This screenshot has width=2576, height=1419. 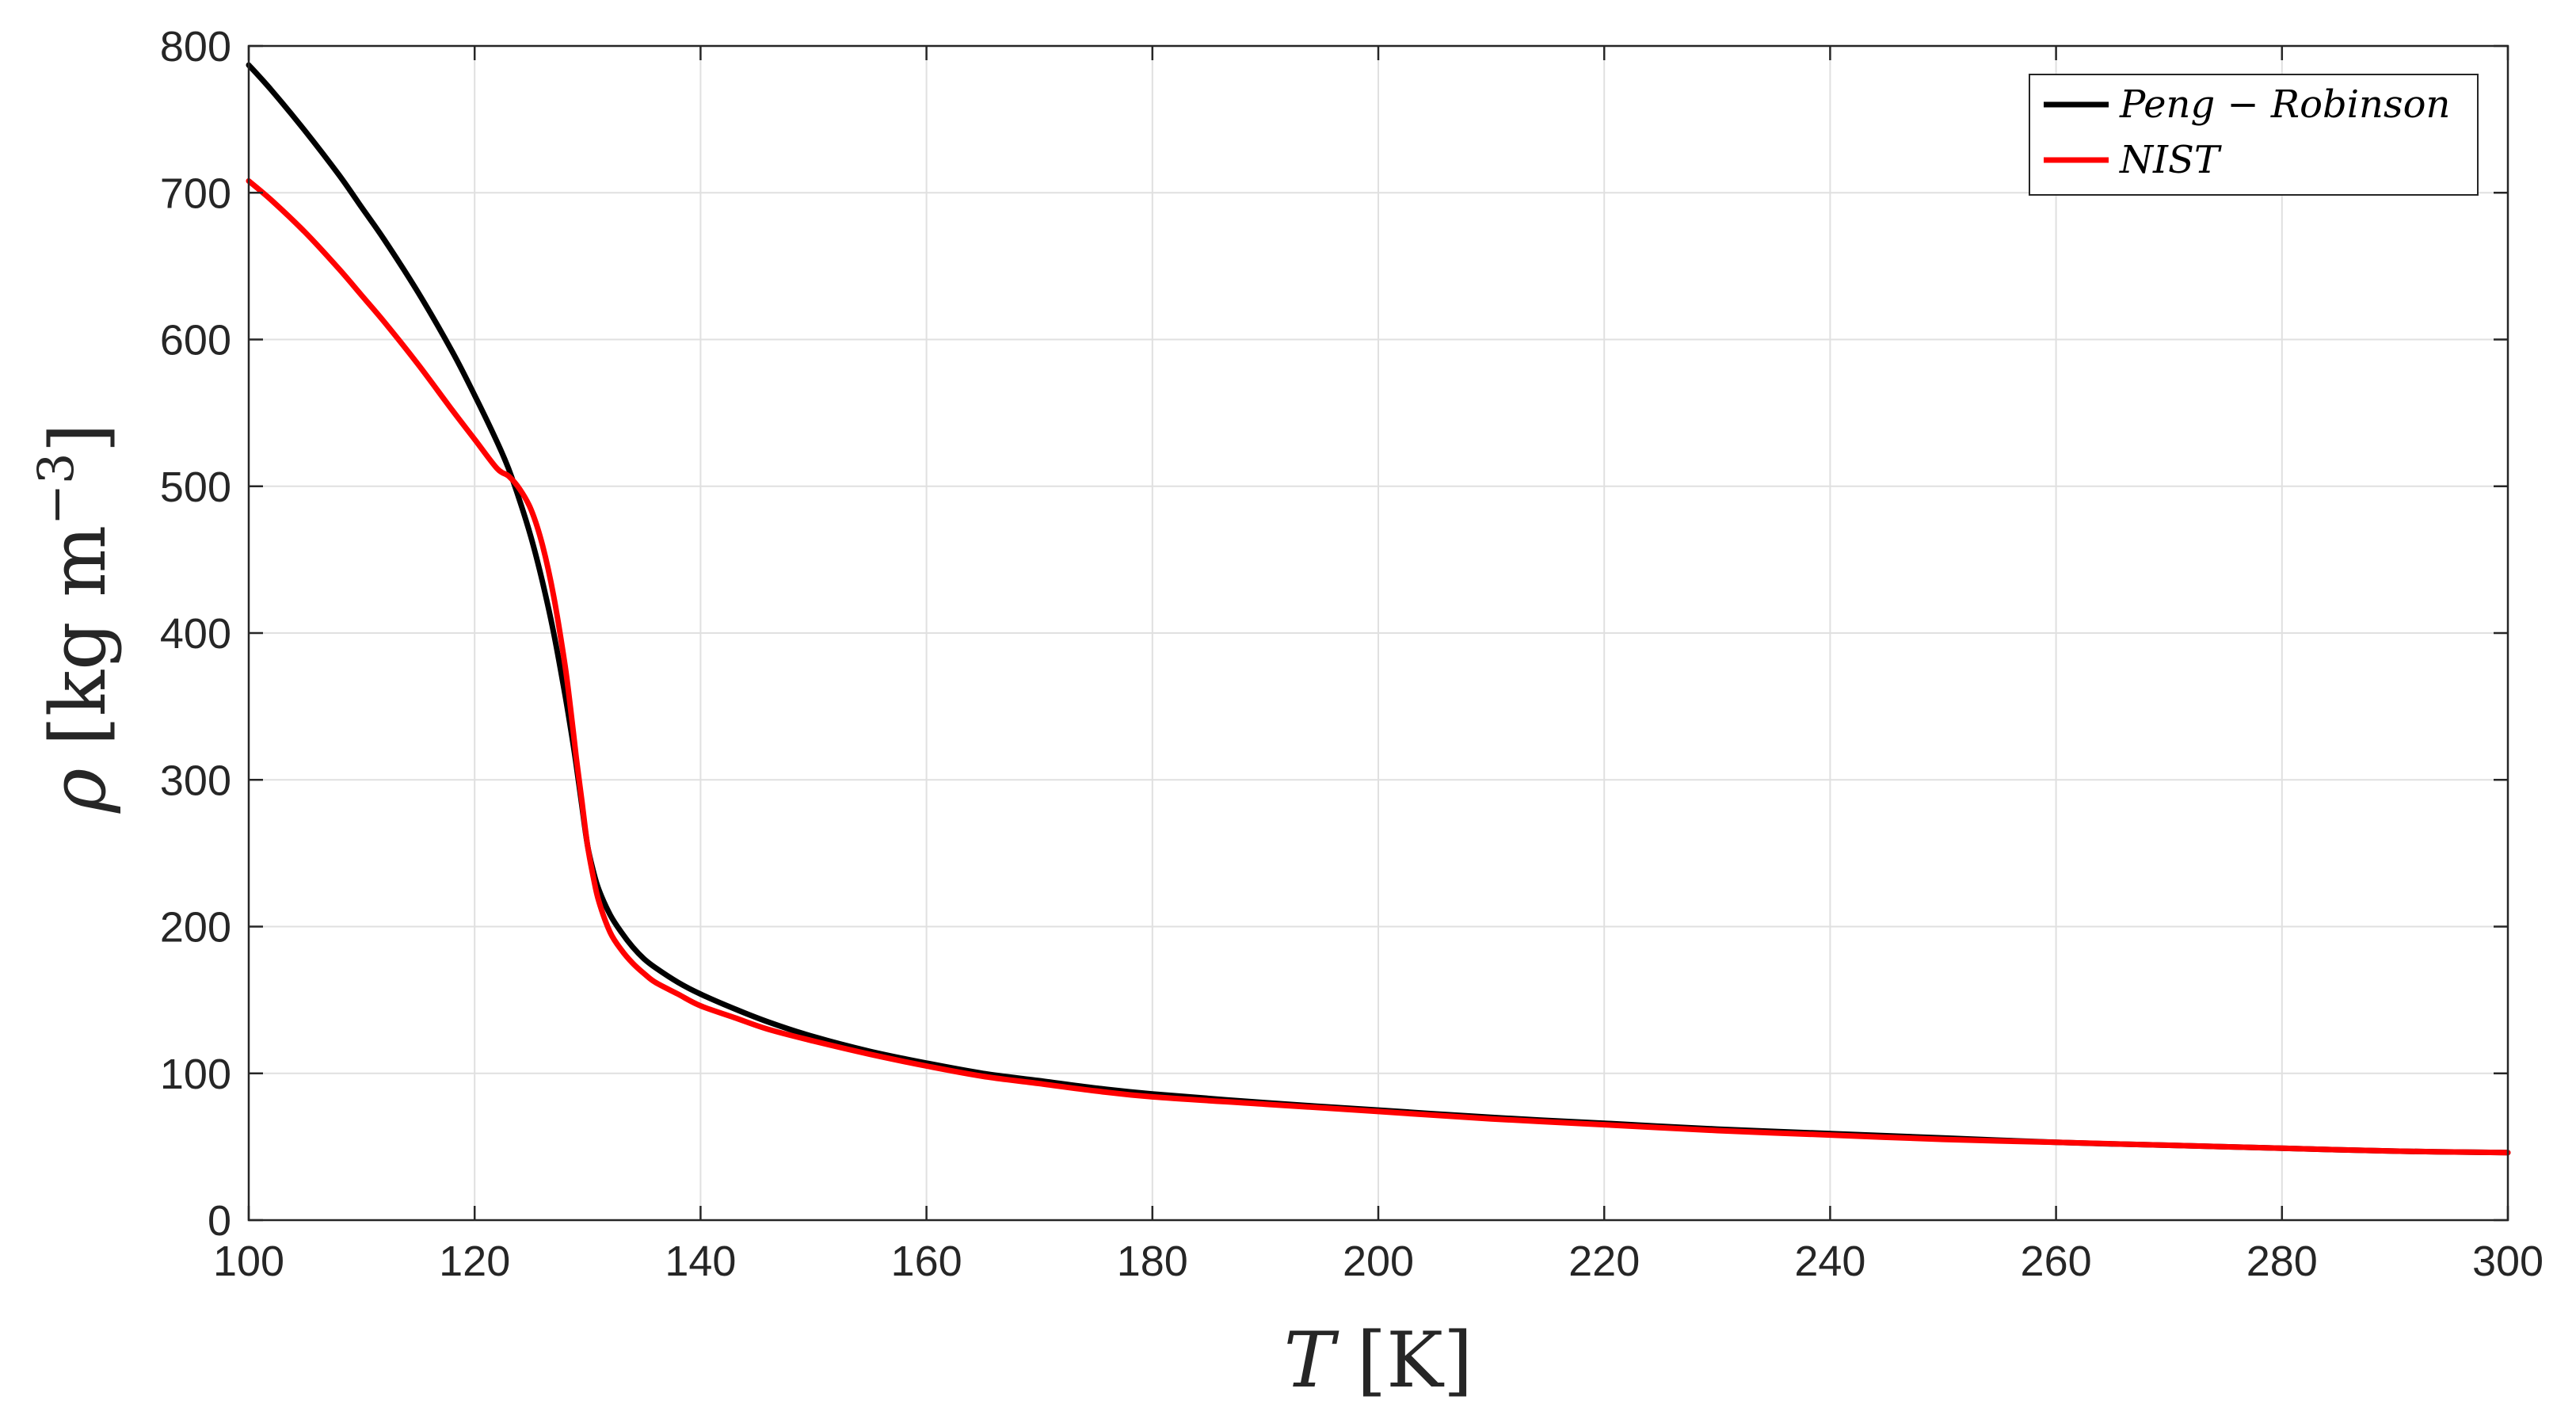 I want to click on y-tick-labels: 0 100 200 300 400 500 600 700 800, so click(x=196, y=634).